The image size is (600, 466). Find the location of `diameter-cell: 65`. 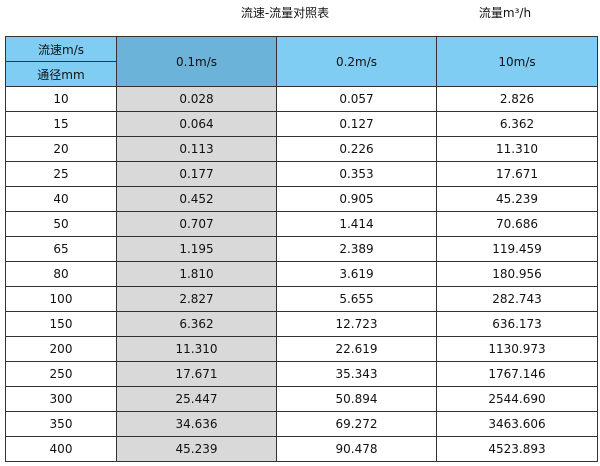

diameter-cell: 65 is located at coordinates (61, 249).